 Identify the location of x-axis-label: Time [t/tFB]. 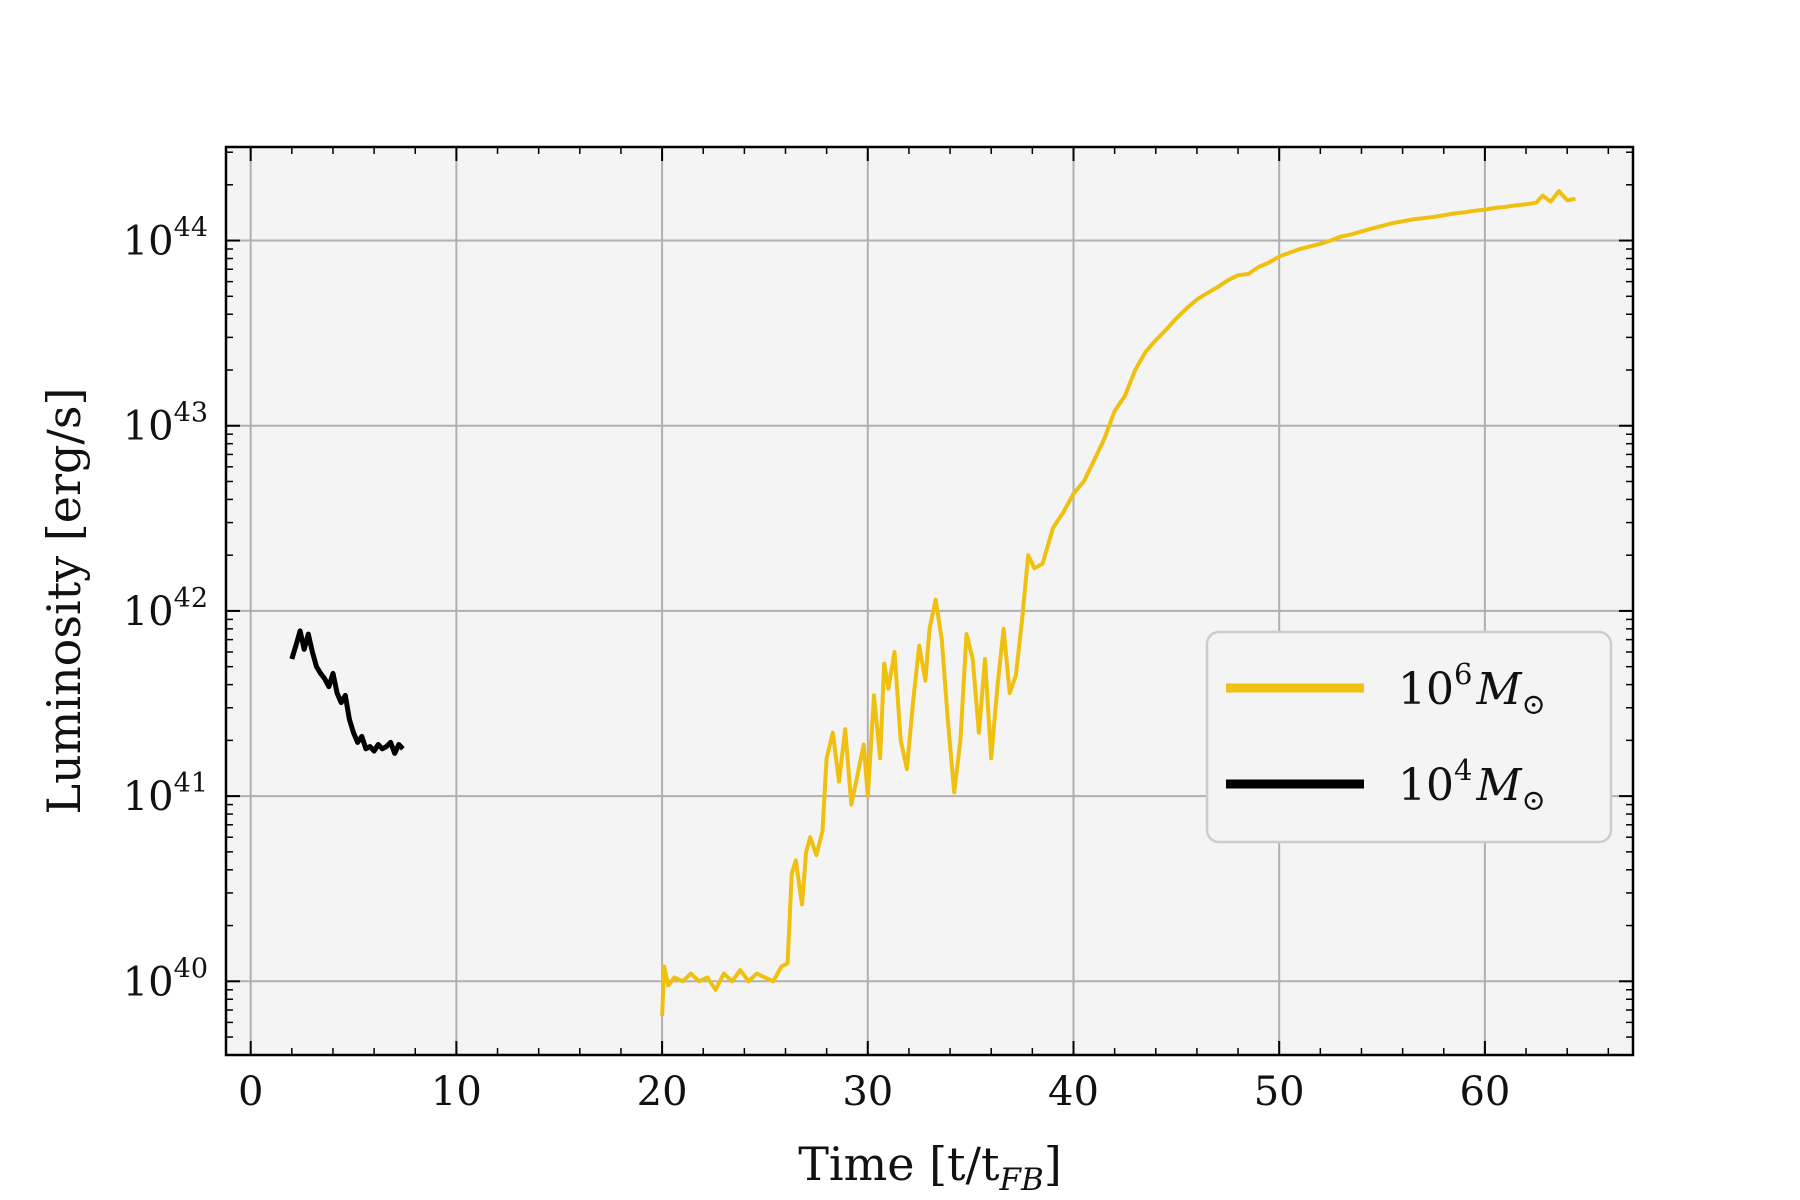
(930, 1167).